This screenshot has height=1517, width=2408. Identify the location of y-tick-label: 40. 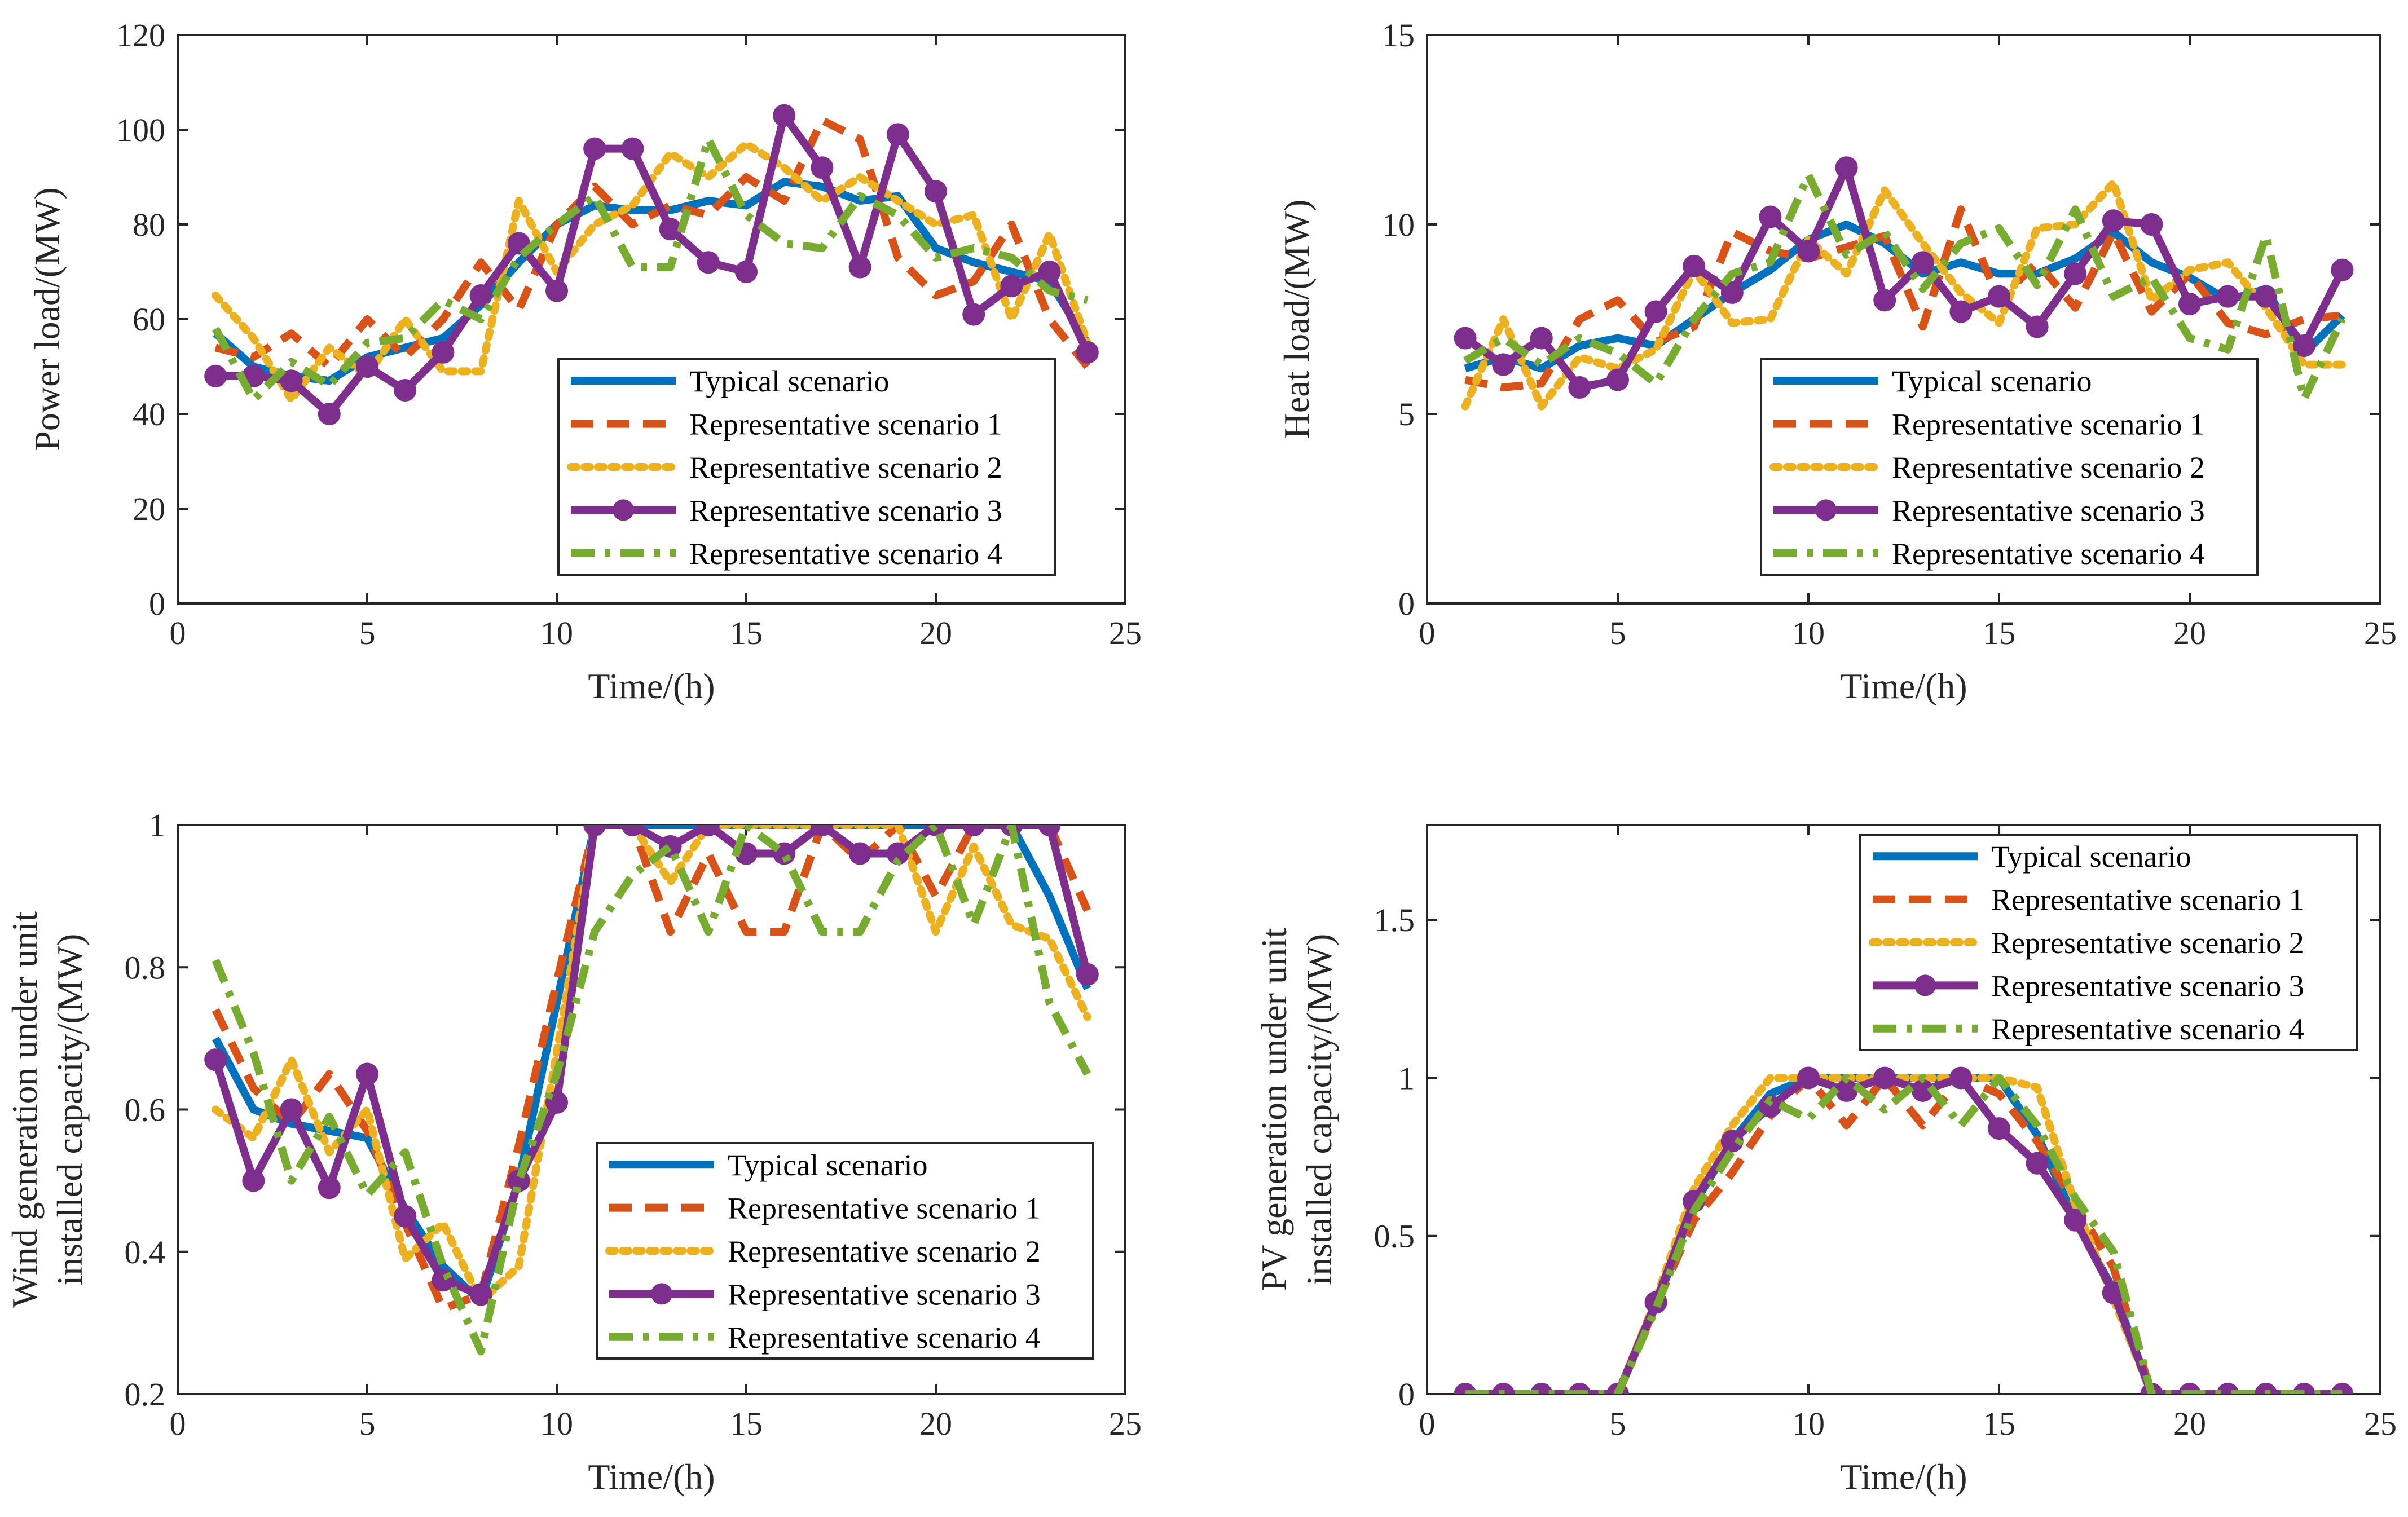
(149, 414).